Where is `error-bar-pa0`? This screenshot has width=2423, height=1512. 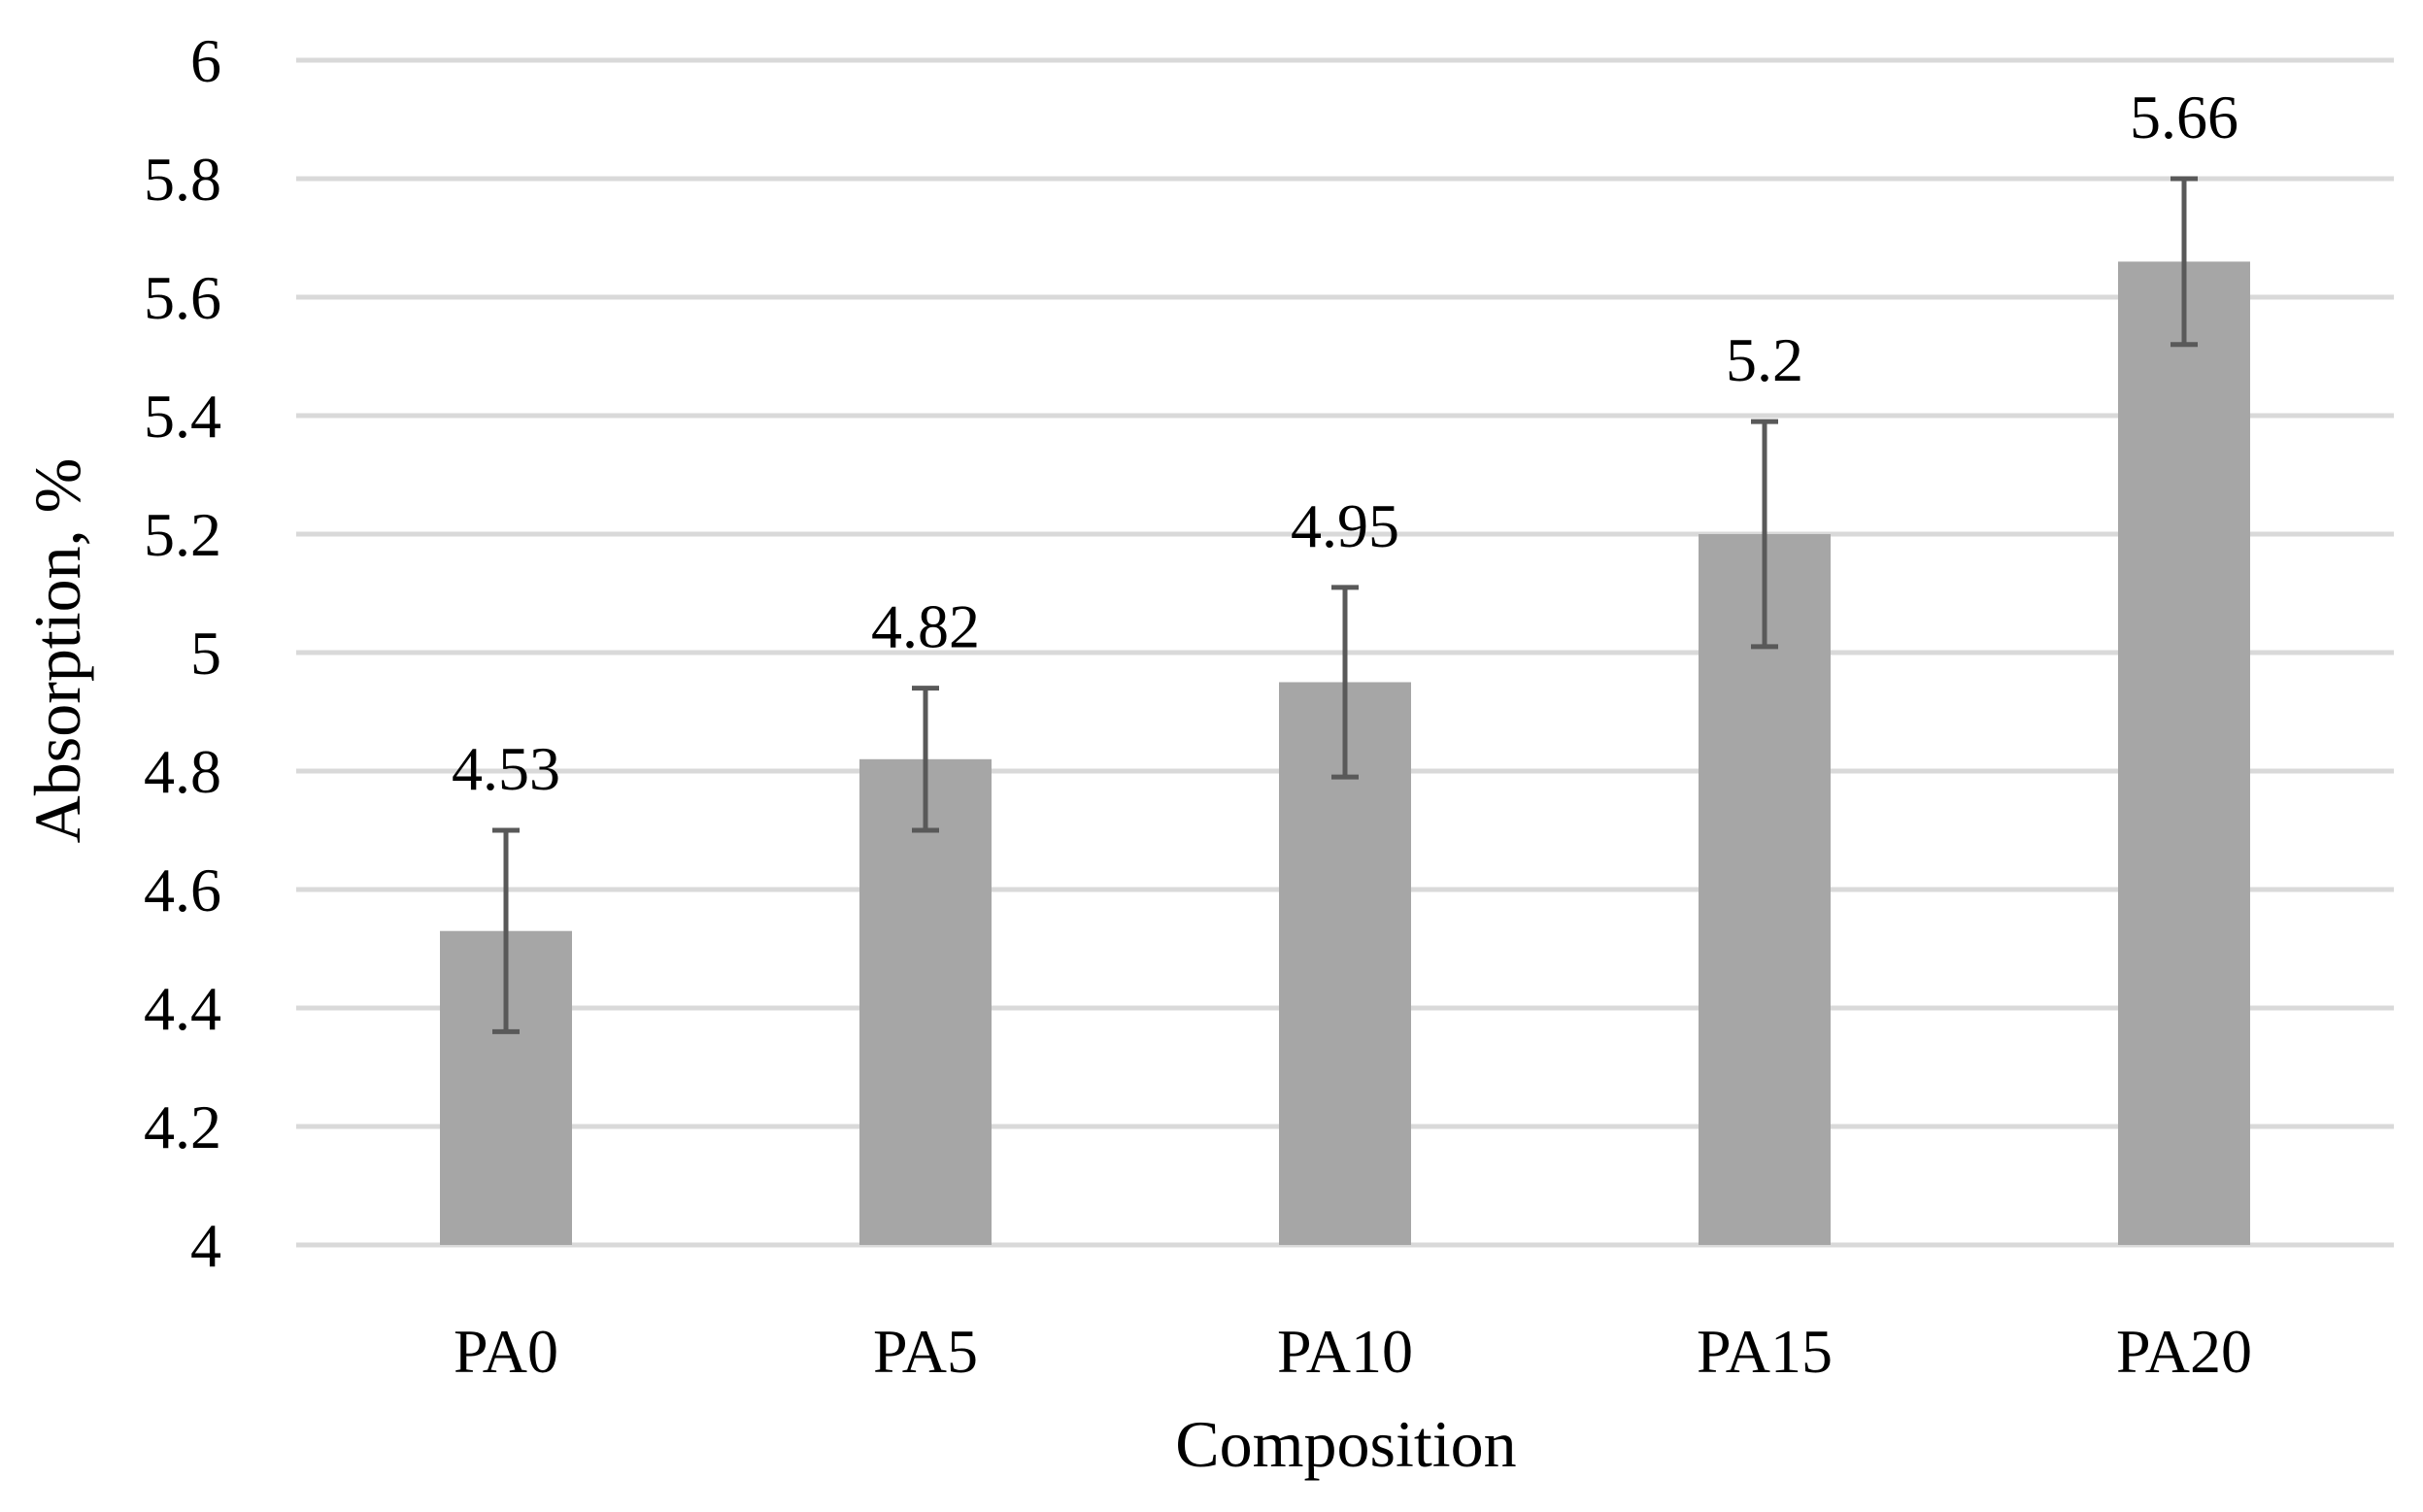 error-bar-pa0 is located at coordinates (506, 930).